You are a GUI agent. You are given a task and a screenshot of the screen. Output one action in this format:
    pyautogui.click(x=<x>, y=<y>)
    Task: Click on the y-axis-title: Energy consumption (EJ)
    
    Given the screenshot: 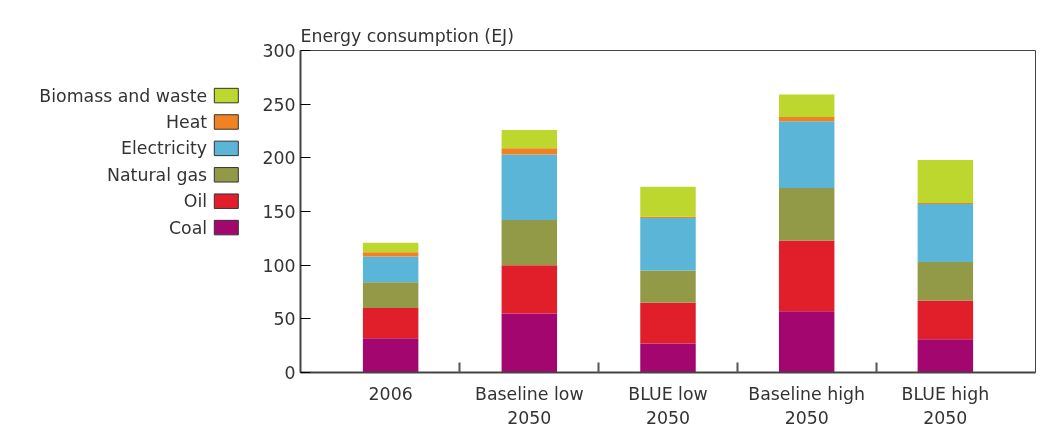 What is the action you would take?
    pyautogui.click(x=407, y=35)
    